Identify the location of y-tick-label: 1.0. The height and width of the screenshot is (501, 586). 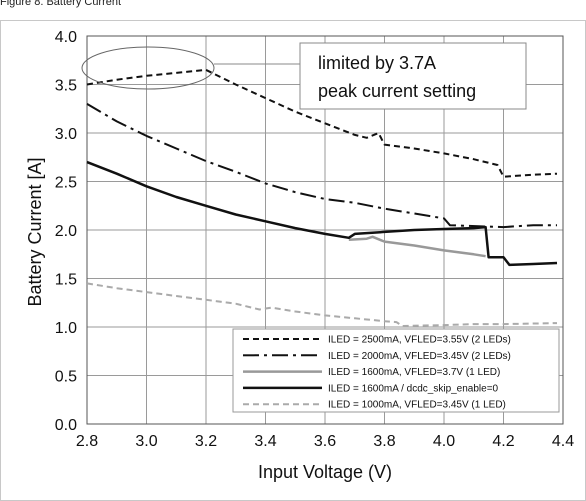
(66, 328).